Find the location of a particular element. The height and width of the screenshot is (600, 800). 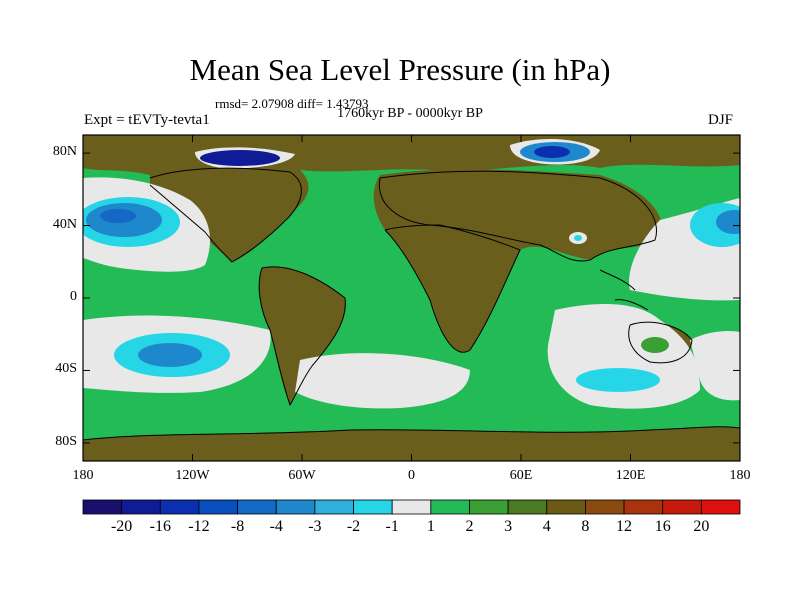

colorbar-label: 20 is located at coordinates (701, 526).